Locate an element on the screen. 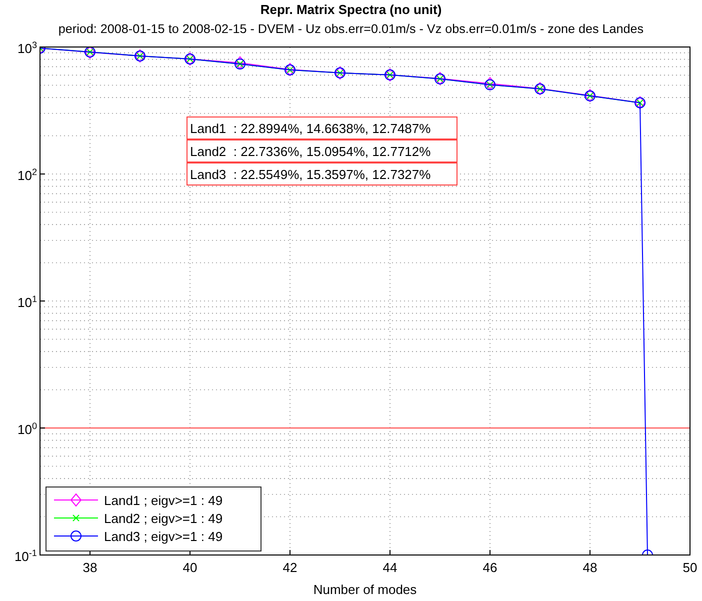  legend-label: Land3 ; eigv>=1 : 49 is located at coordinates (163, 536).